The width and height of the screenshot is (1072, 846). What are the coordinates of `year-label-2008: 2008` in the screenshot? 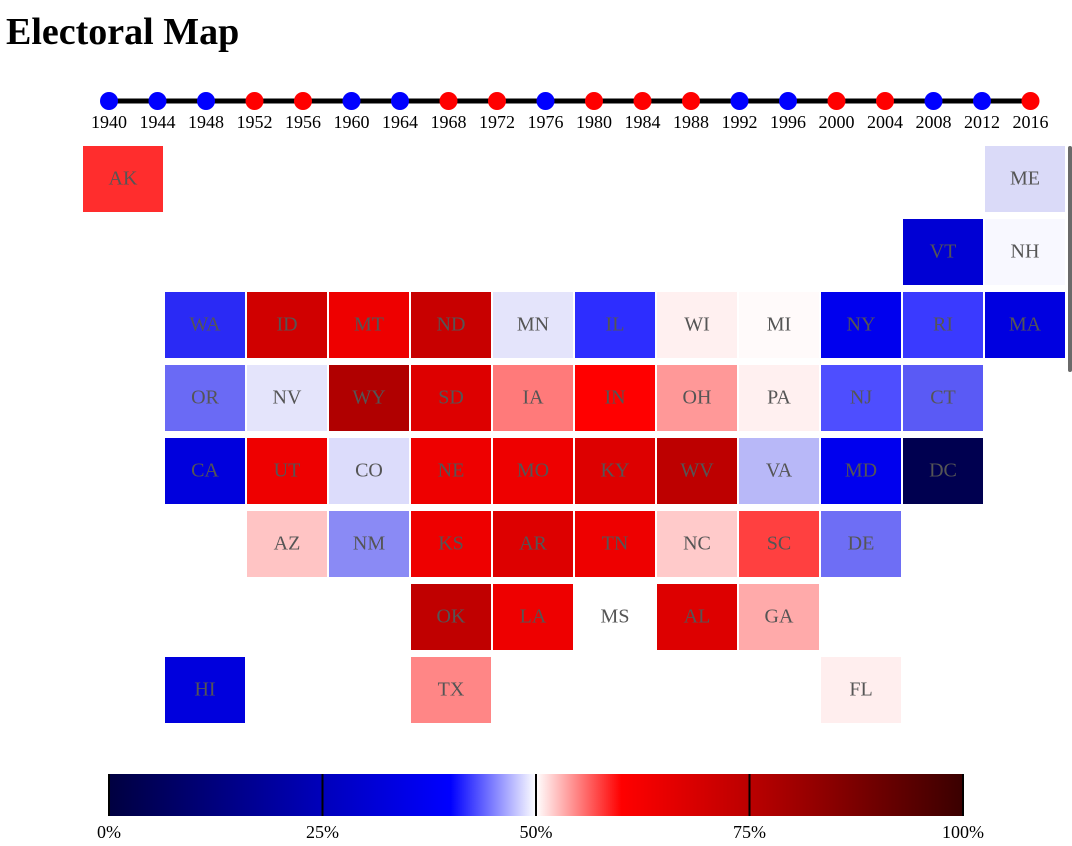 It's located at (934, 122).